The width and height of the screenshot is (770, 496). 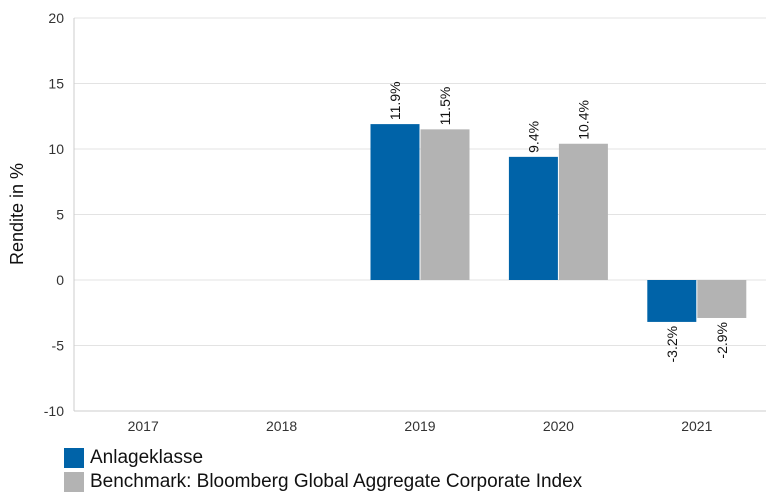 I want to click on x-tick-label: 2019, so click(x=419, y=426).